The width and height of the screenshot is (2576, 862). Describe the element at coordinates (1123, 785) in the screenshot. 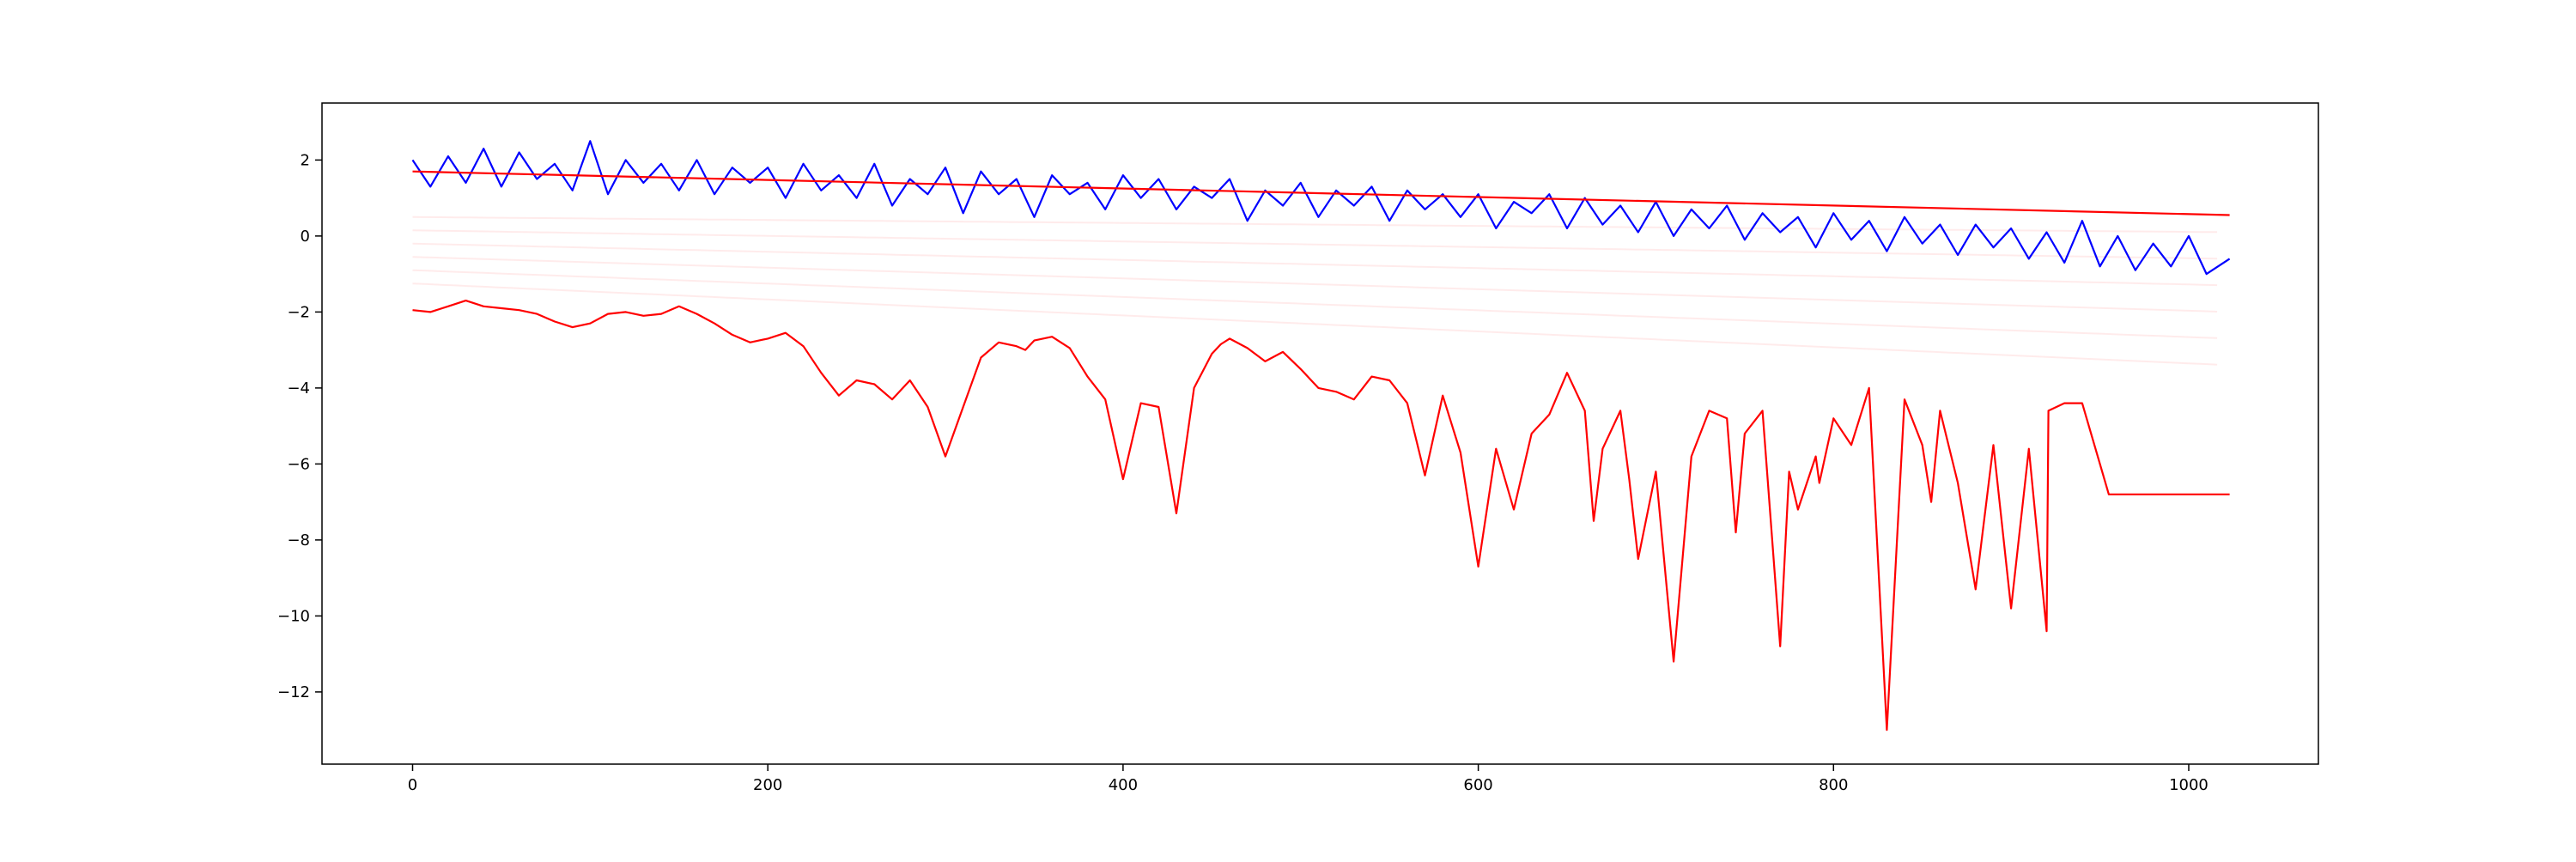

I see `x-tick-label: 400` at that location.